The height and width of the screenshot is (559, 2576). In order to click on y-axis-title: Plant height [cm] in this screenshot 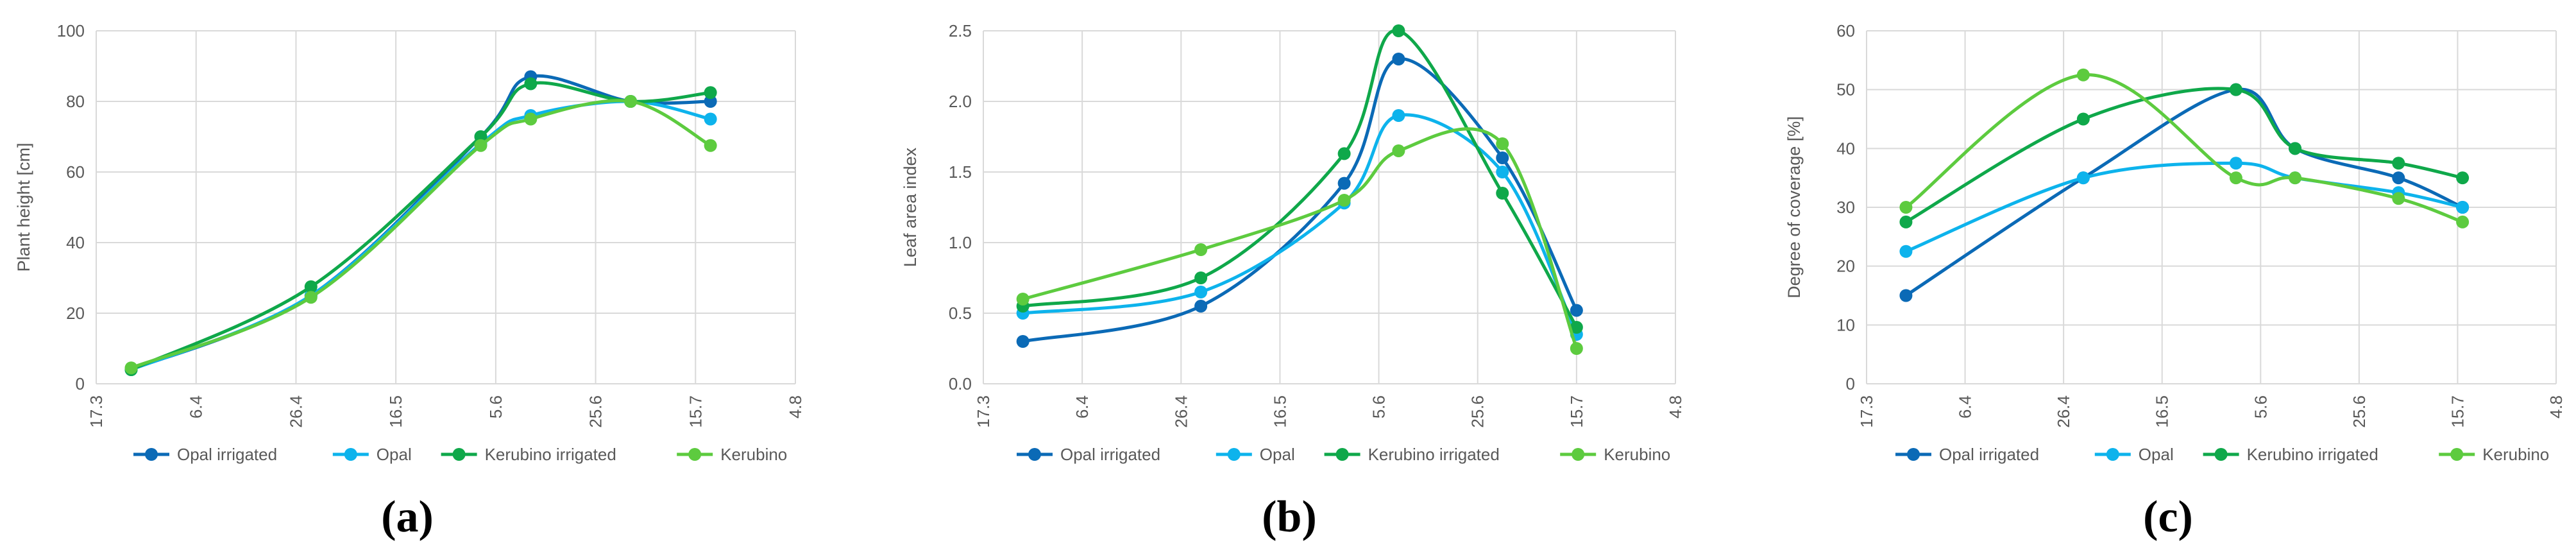, I will do `click(23, 206)`.